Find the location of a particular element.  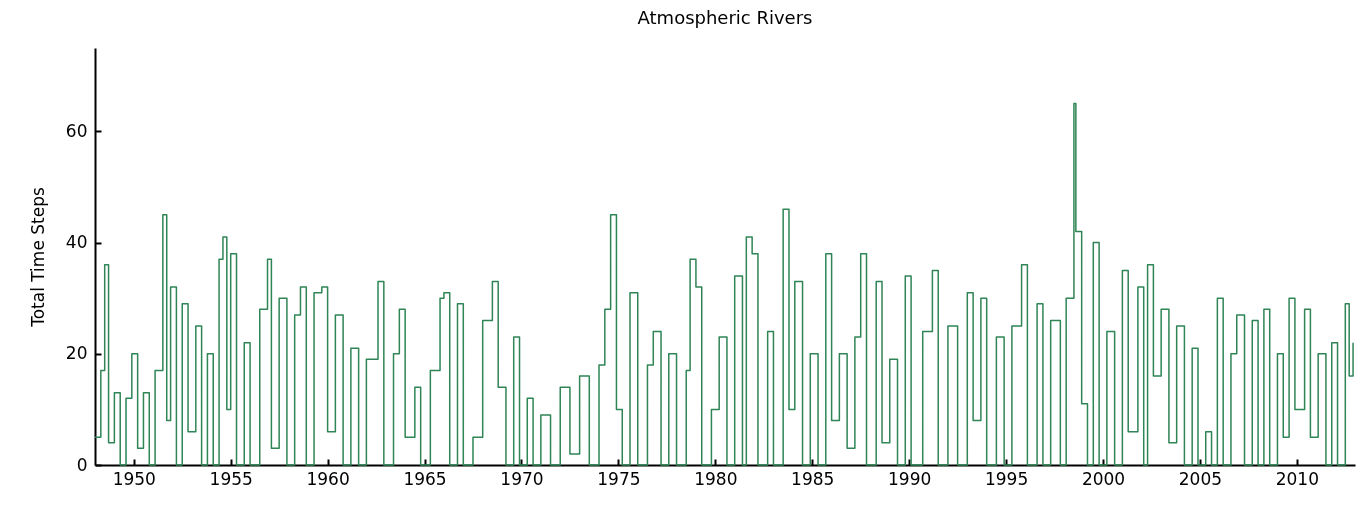

x-tick-label: 1980 is located at coordinates (716, 478).